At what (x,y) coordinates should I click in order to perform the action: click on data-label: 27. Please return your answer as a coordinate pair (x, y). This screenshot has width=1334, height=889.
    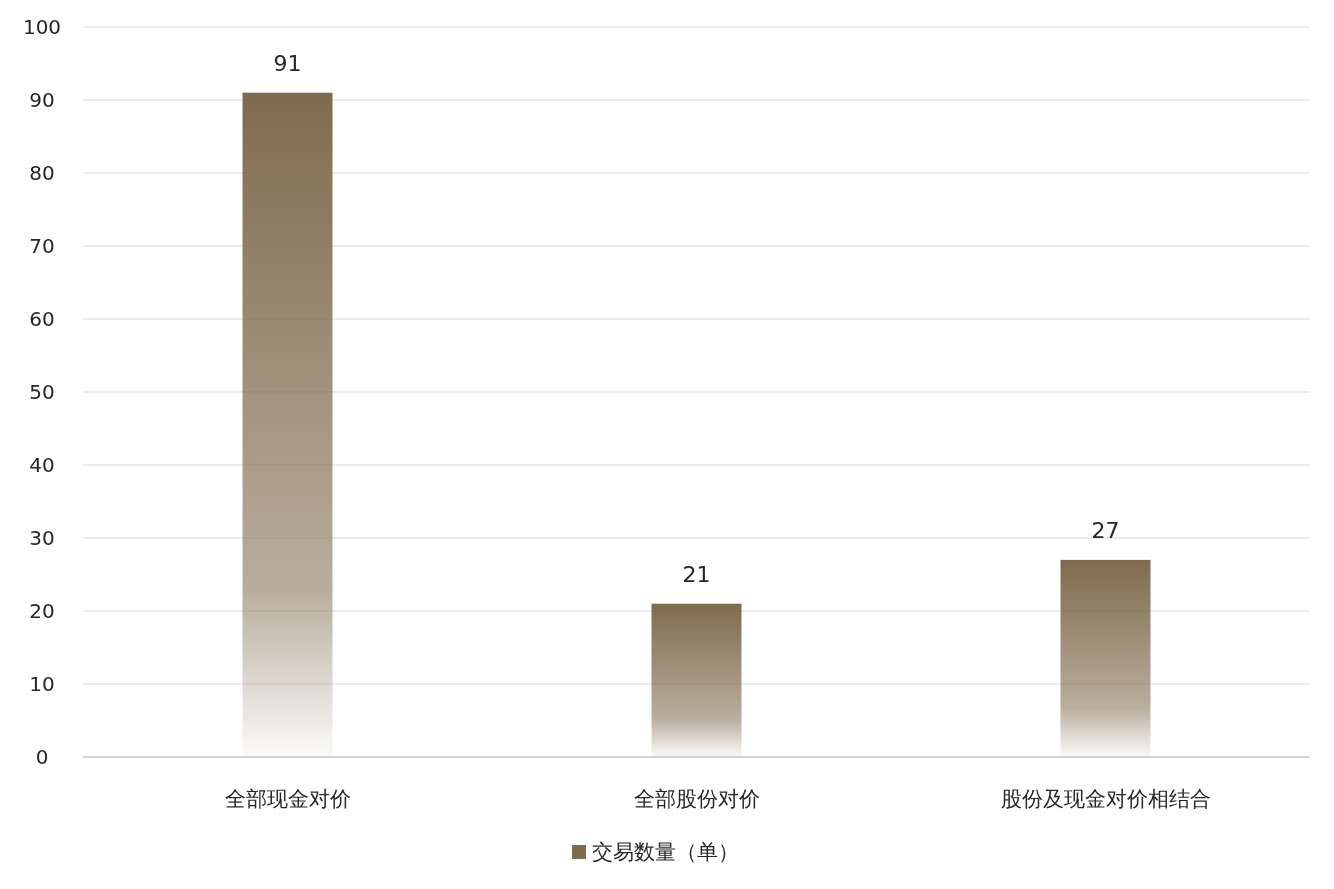
    Looking at the image, I should click on (1105, 530).